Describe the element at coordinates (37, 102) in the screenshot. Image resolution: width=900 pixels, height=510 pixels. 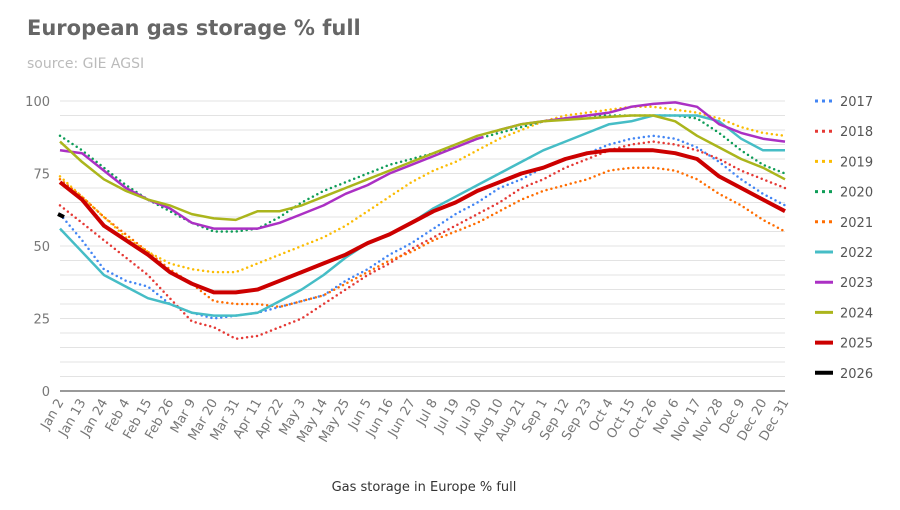
I see `y-tick-label: 100` at that location.